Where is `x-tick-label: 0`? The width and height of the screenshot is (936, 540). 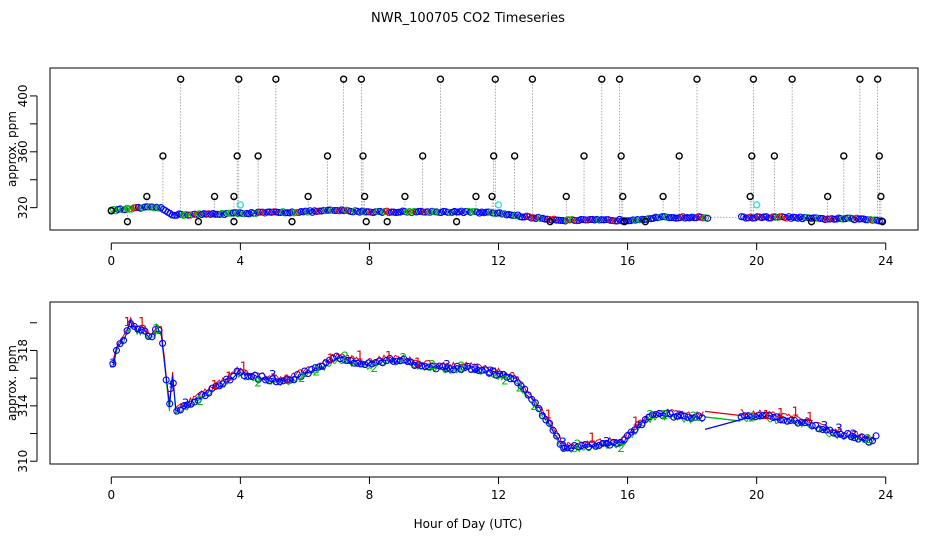 x-tick-label: 0 is located at coordinates (111, 495).